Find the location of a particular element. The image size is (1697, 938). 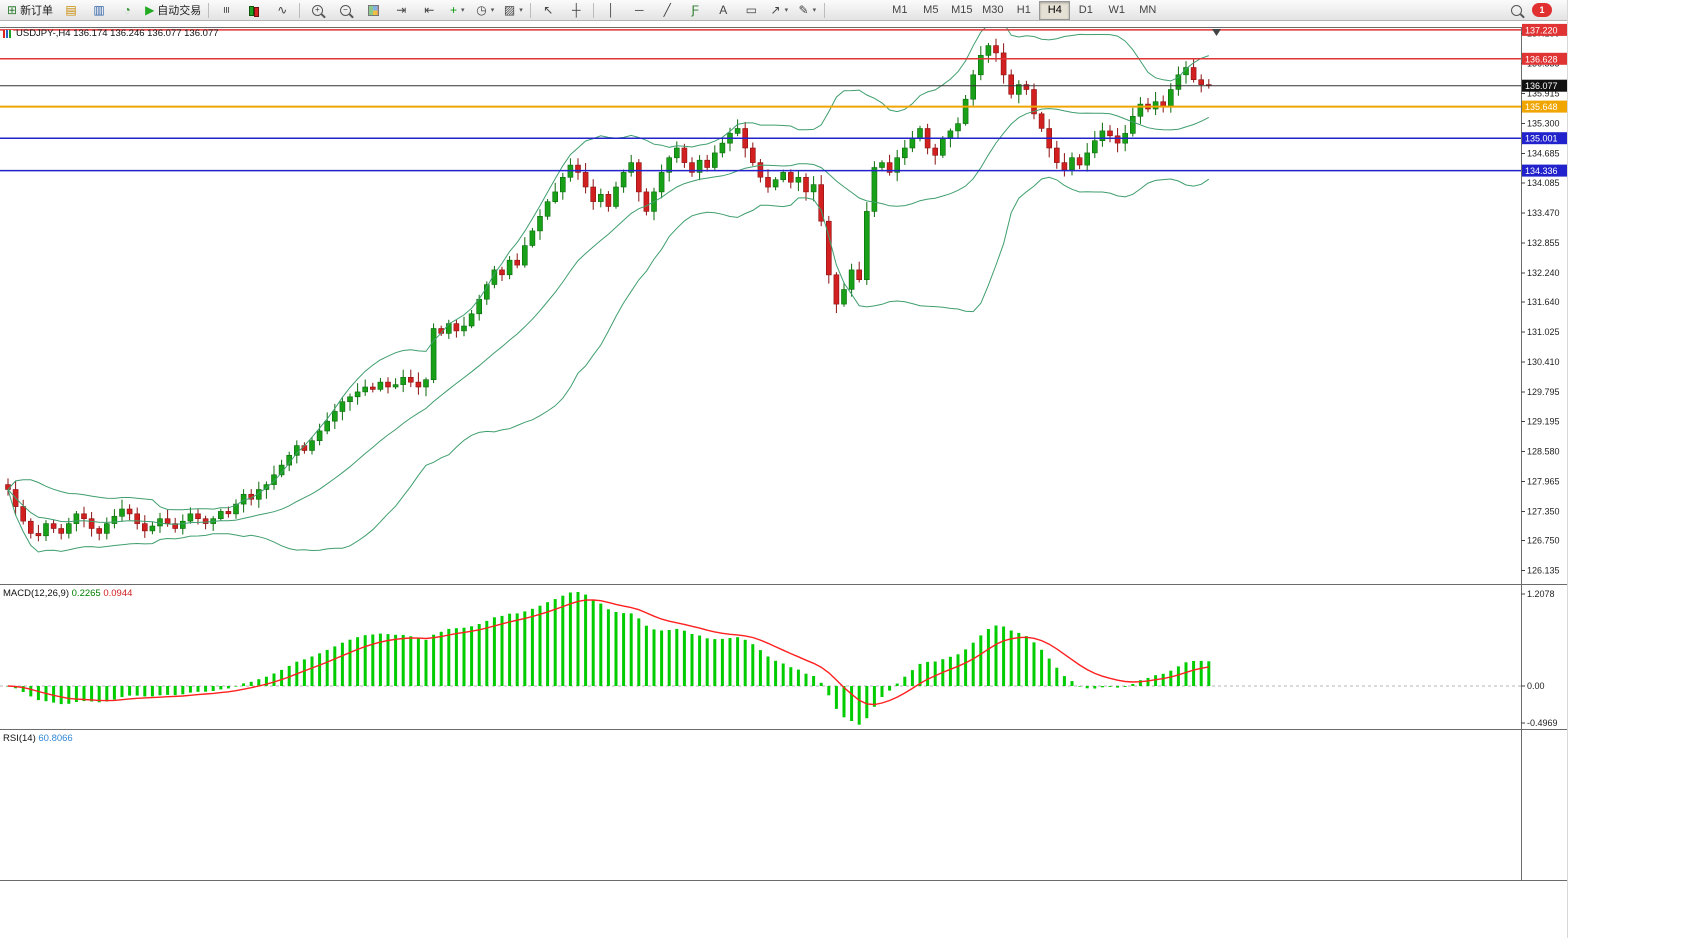

horizontal-lines is located at coordinates (760, 100).